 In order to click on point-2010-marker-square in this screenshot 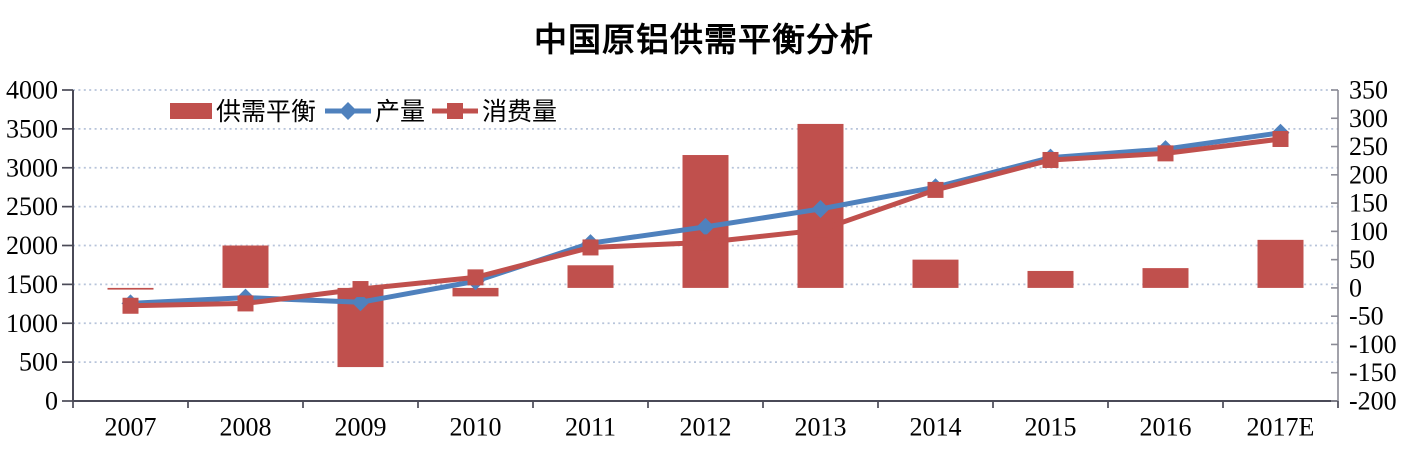, I will do `click(475, 277)`.